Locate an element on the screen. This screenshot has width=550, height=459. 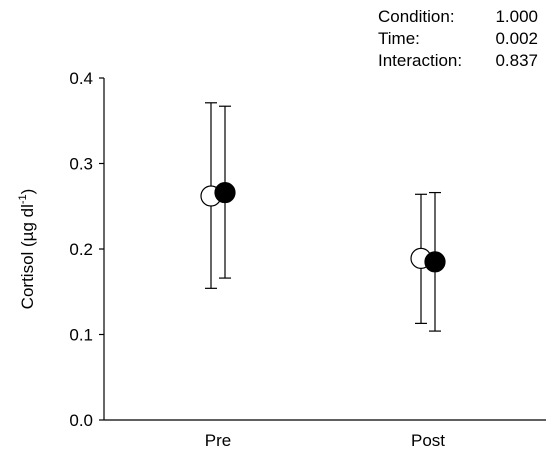
stat-value: 0.837 is located at coordinates (516, 60).